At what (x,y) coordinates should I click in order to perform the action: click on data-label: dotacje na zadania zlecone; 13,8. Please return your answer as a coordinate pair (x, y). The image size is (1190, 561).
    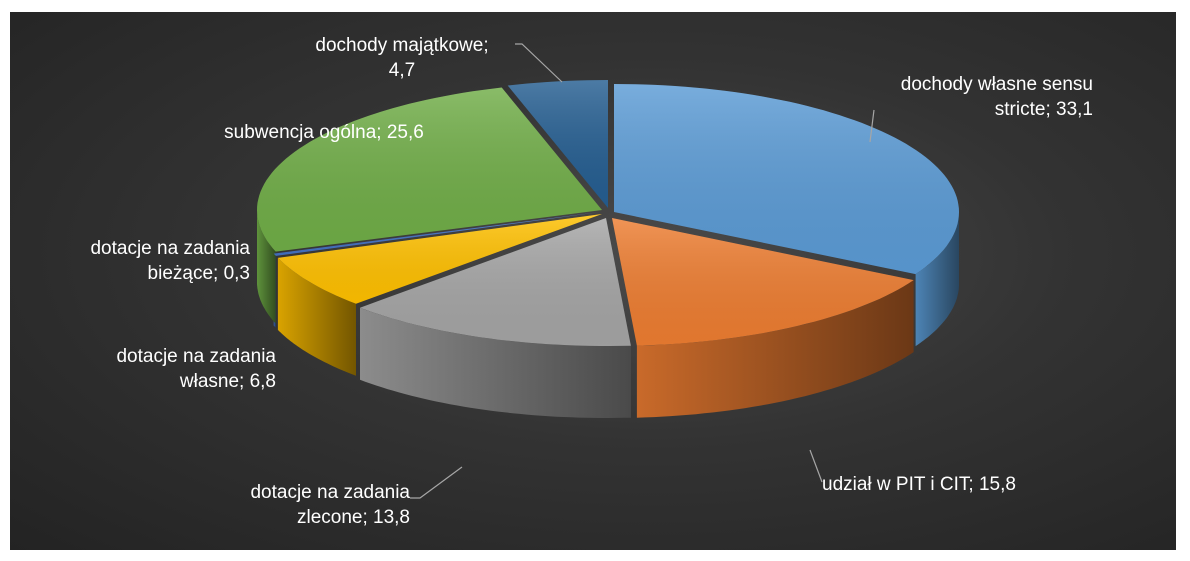
    Looking at the image, I should click on (330, 505).